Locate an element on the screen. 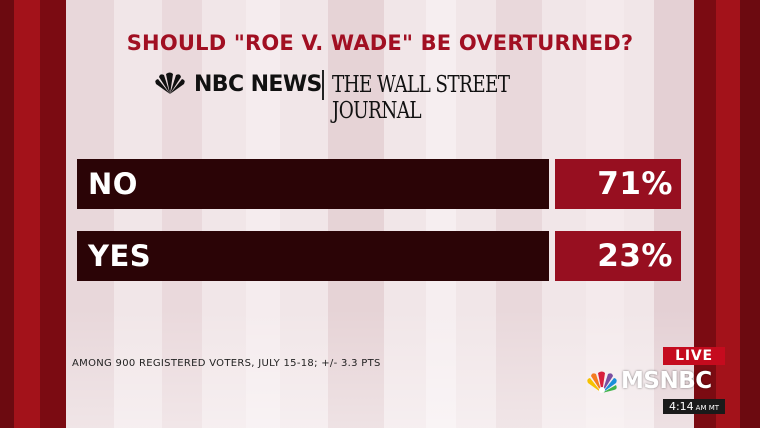 The image size is (760, 428). result-bar: YES is located at coordinates (313, 256).